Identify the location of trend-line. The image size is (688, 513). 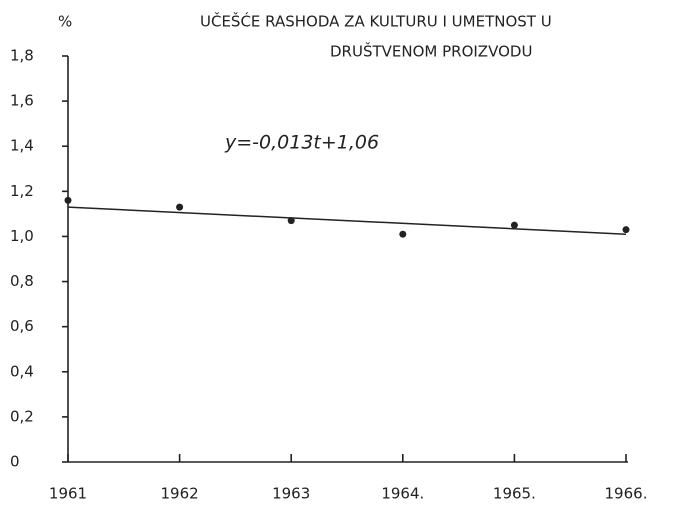
(347, 220).